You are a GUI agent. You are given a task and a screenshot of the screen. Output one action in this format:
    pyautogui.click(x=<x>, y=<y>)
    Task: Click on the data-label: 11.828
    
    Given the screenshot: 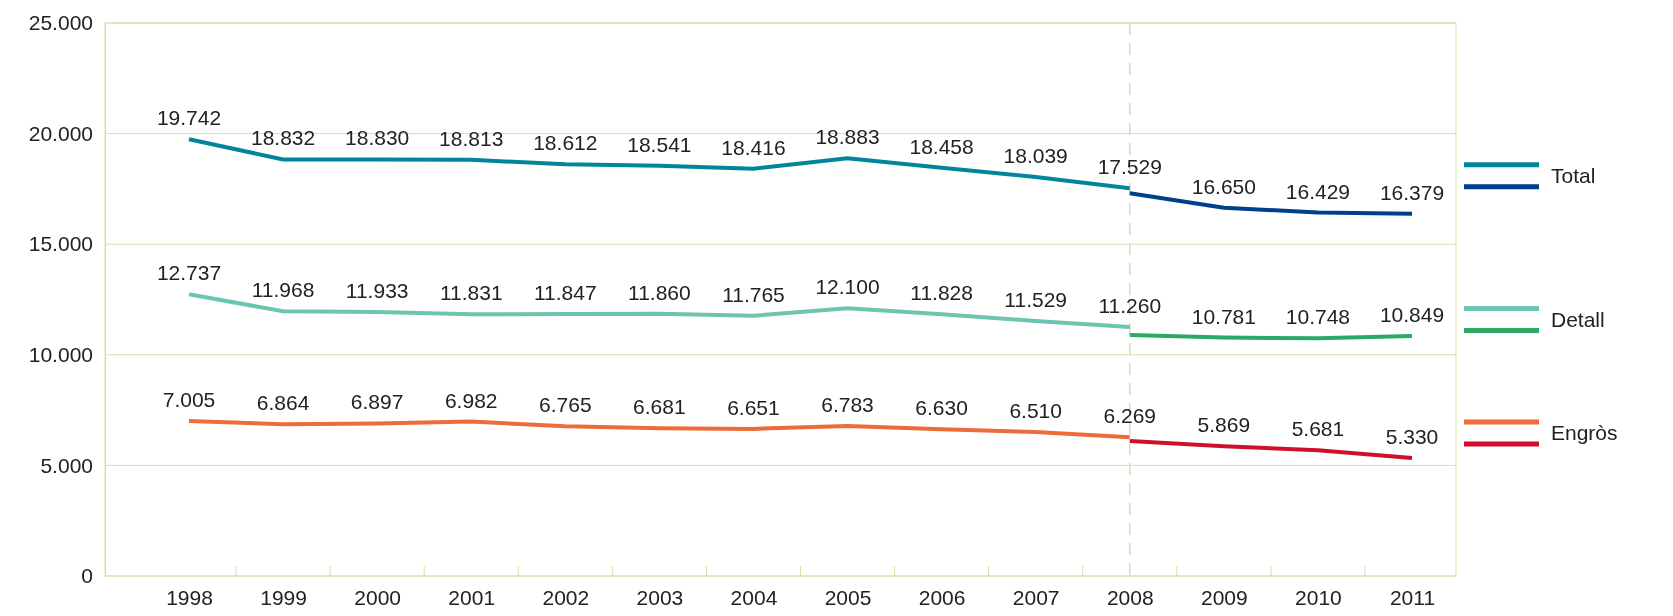 What is the action you would take?
    pyautogui.click(x=941, y=293)
    